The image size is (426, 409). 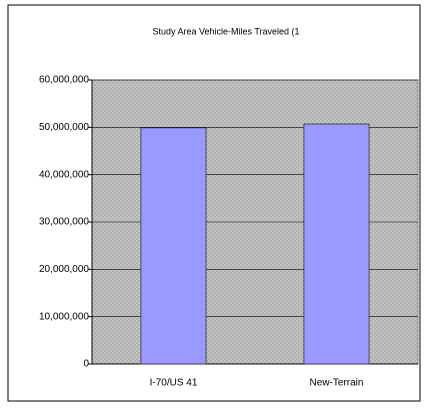 What do you see at coordinates (86, 364) in the screenshot?
I see `y-tick-label: 0` at bounding box center [86, 364].